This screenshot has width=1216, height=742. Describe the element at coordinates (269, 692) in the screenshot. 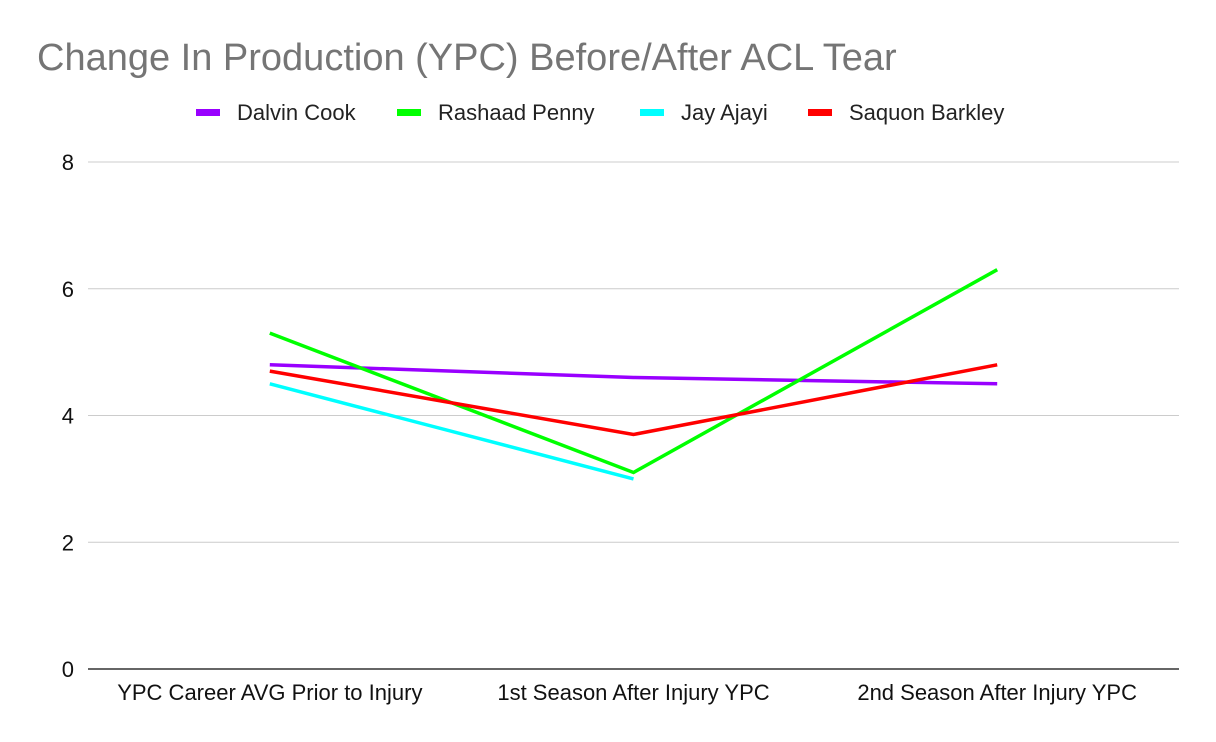

I see `x-tick-label: YPC Career AVG Prior to Injury` at that location.